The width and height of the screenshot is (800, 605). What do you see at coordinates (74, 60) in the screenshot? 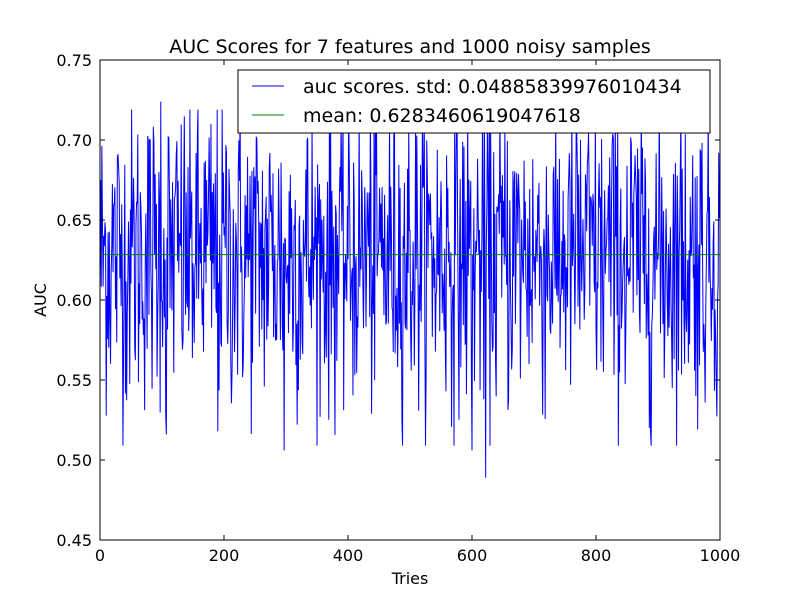
I see `y-tick-label: 0.75` at bounding box center [74, 60].